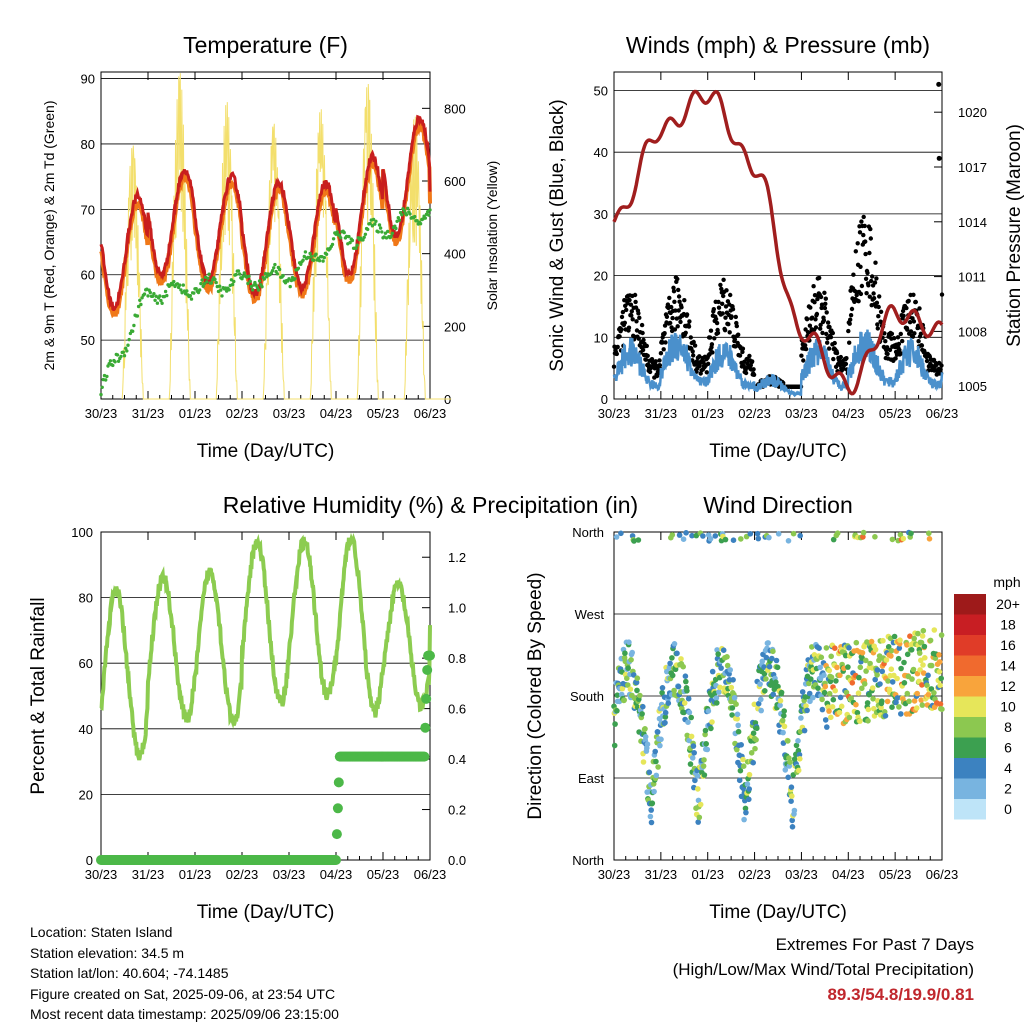 The image size is (1024, 1025). Describe the element at coordinates (336, 834) in the screenshot. I see `rainfall-point` at that location.